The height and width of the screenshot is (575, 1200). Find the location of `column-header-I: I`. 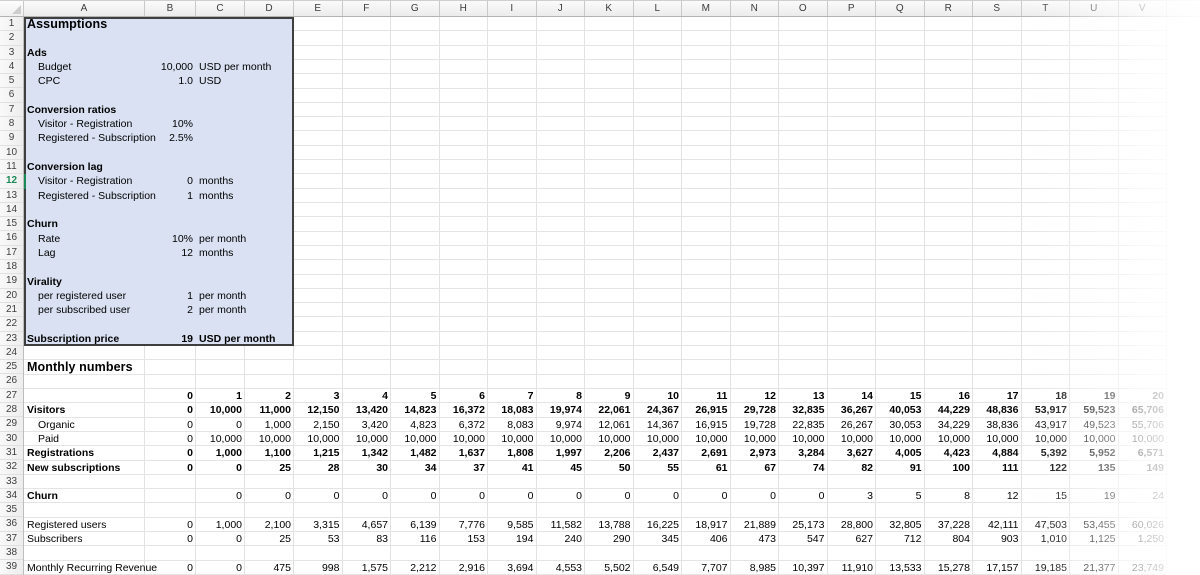

column-header-I: I is located at coordinates (512, 8).